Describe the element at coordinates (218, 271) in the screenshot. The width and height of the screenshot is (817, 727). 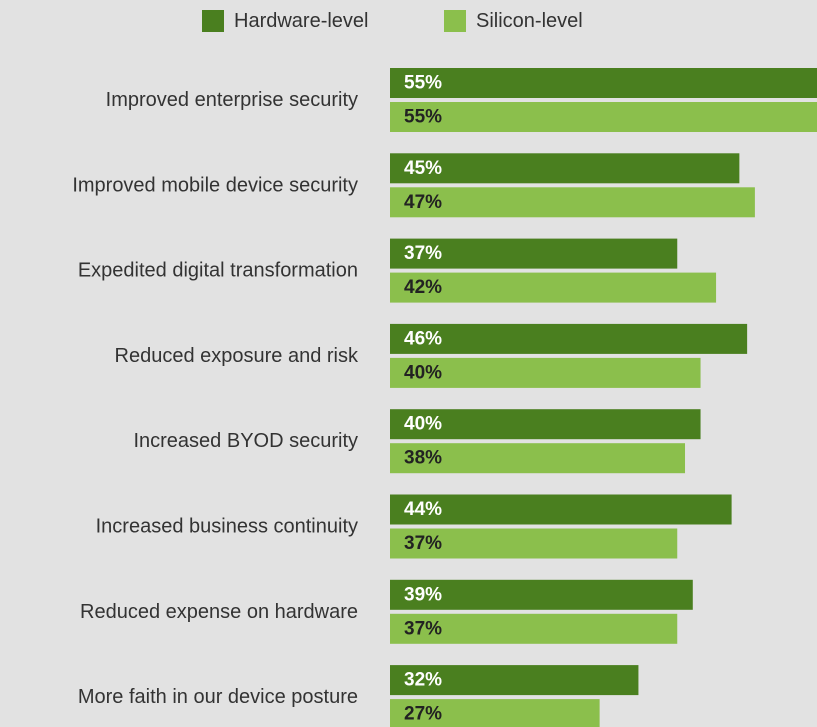
I see `category-label: Expedited digital transformation` at that location.